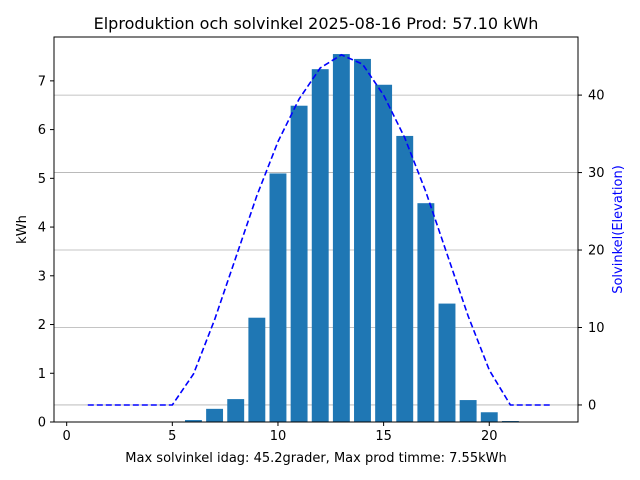  I want to click on right-axis-ticks: 0 10 20 30 40, so click(591, 251).